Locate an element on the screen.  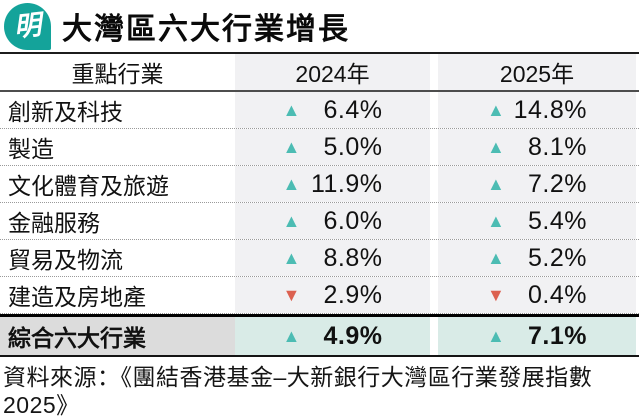
table-row: 製造 5.0% 8.1% is located at coordinates (319, 147).